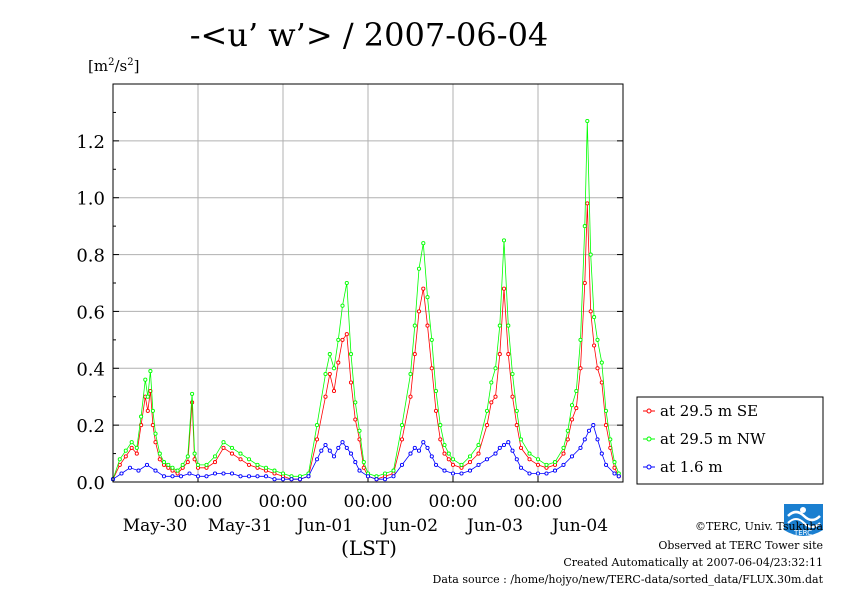  Describe the element at coordinates (494, 526) in the screenshot. I see `x-tick-date-label: Jun-03` at that location.